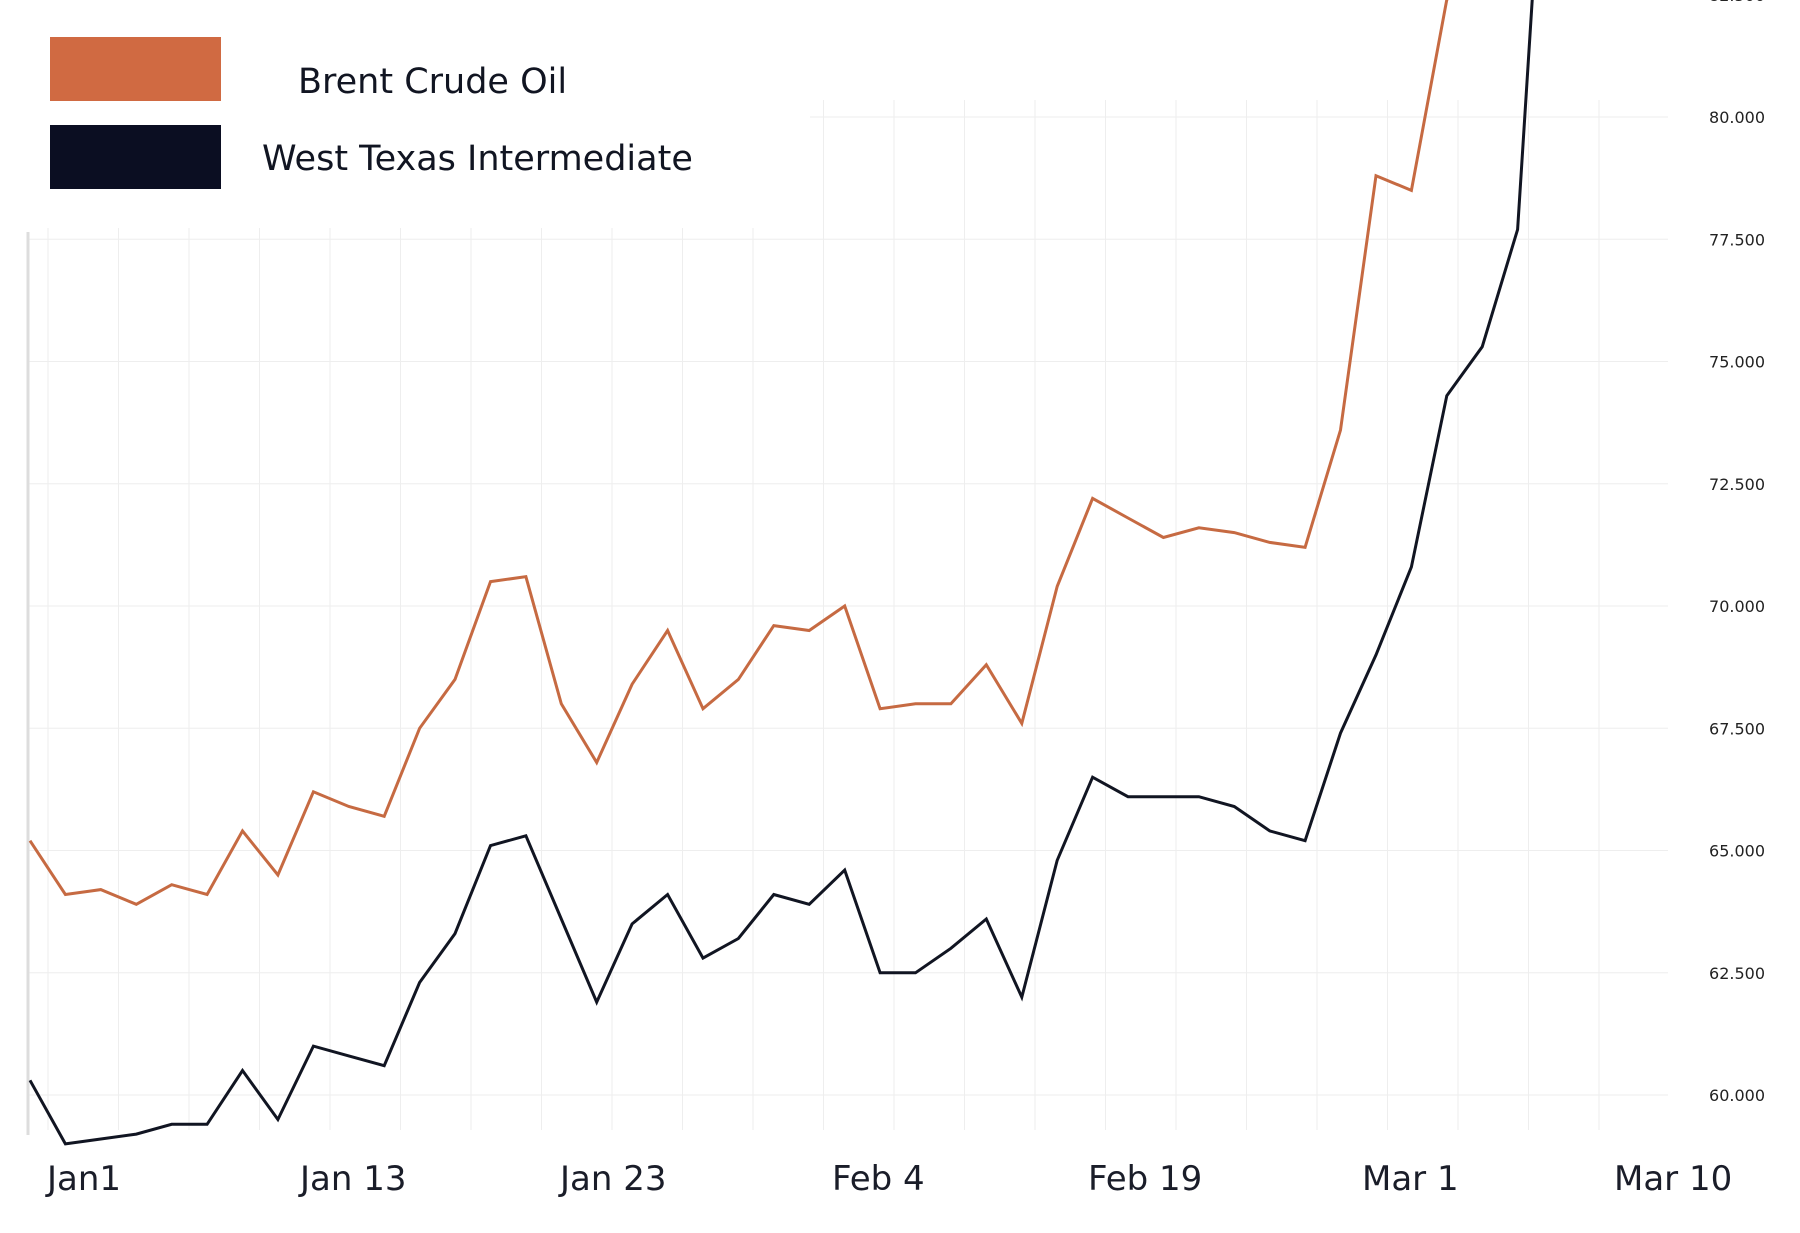 This screenshot has height=1233, width=1800. What do you see at coordinates (477, 159) in the screenshot?
I see `legend-label-wti: West Texas Intermediate` at bounding box center [477, 159].